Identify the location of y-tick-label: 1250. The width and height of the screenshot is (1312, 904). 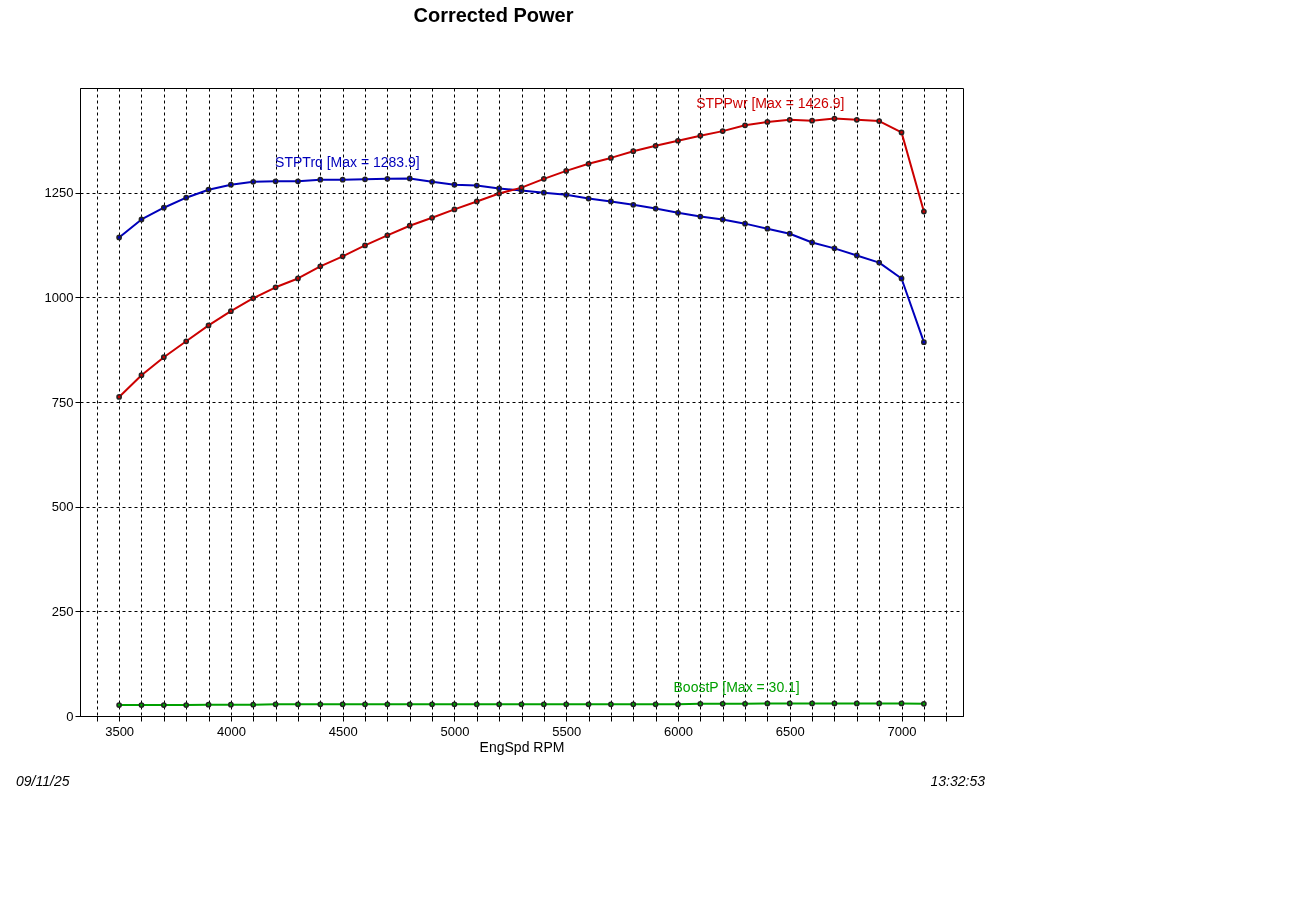
(59, 193).